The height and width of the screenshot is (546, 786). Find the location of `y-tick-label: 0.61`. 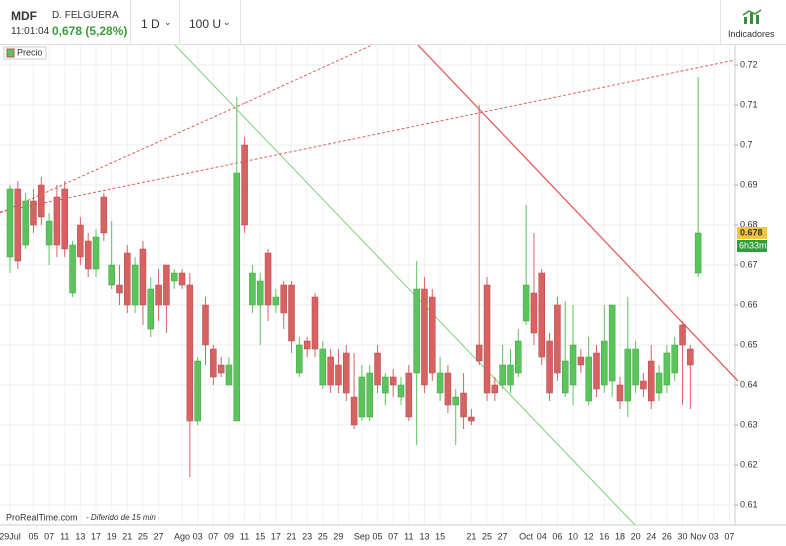

y-tick-label: 0.61 is located at coordinates (749, 504).